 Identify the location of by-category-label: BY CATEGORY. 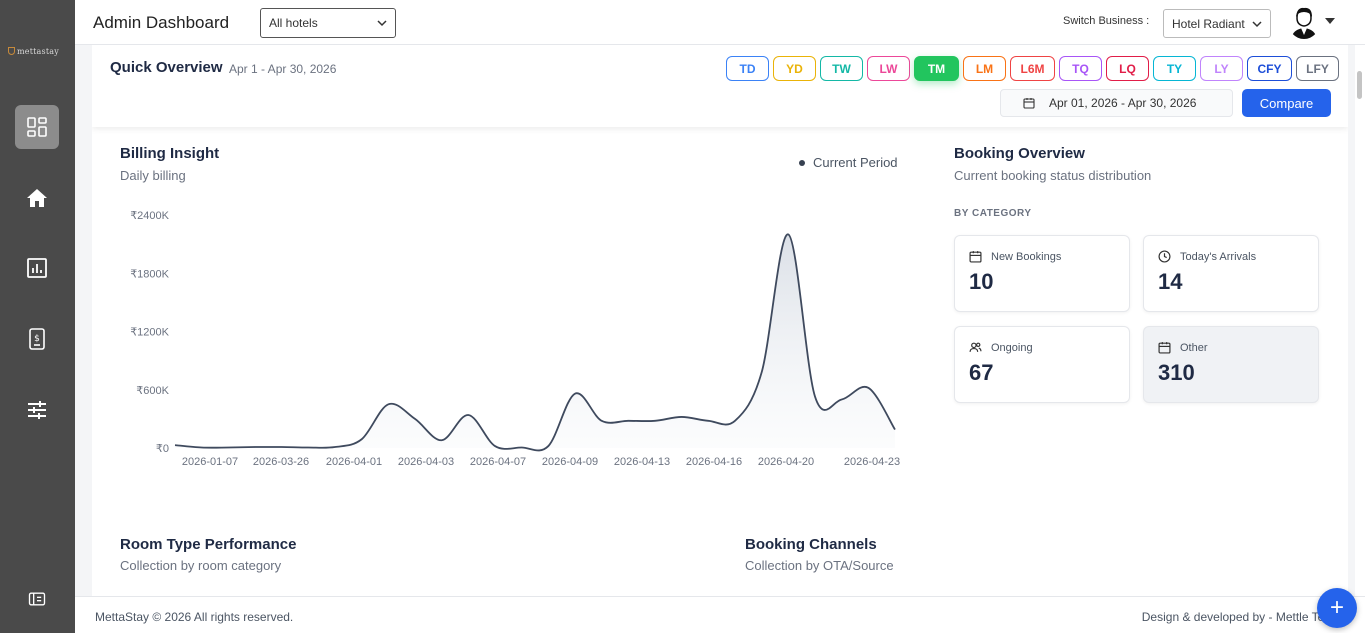
(993, 213).